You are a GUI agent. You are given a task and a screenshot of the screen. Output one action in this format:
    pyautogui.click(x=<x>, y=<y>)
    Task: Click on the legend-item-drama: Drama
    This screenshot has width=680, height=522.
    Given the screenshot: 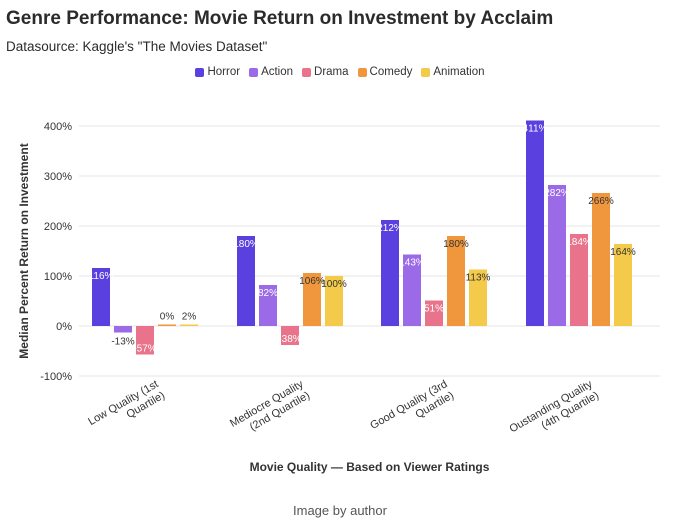 What is the action you would take?
    pyautogui.click(x=325, y=72)
    